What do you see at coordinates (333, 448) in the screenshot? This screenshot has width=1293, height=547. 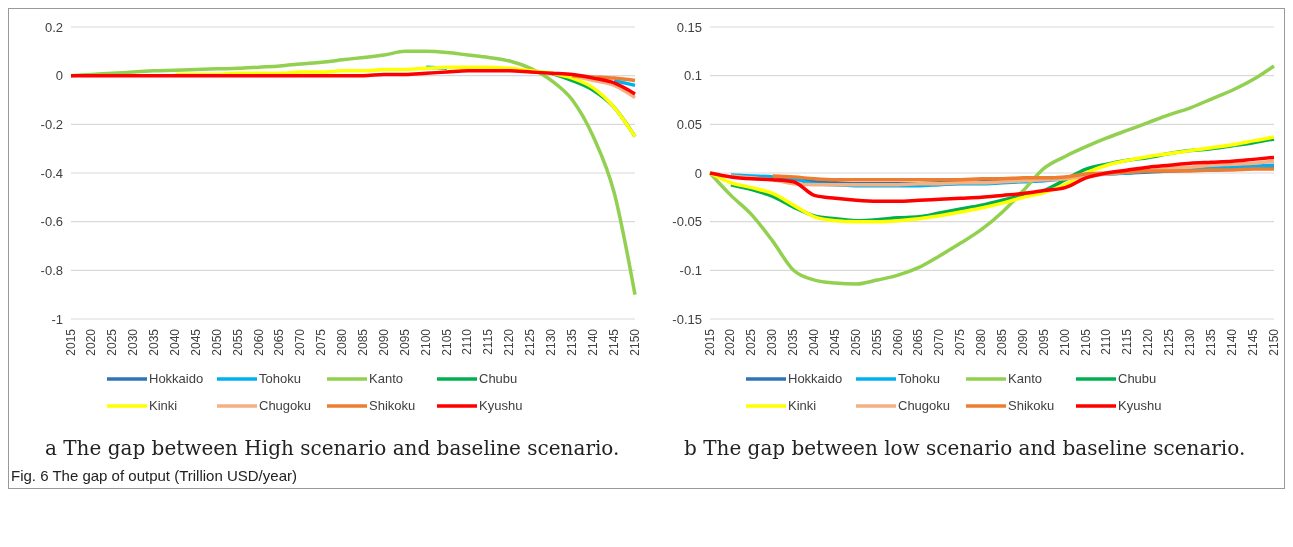 I see `text: a The gap between High scenario and baseline scenario.` at bounding box center [333, 448].